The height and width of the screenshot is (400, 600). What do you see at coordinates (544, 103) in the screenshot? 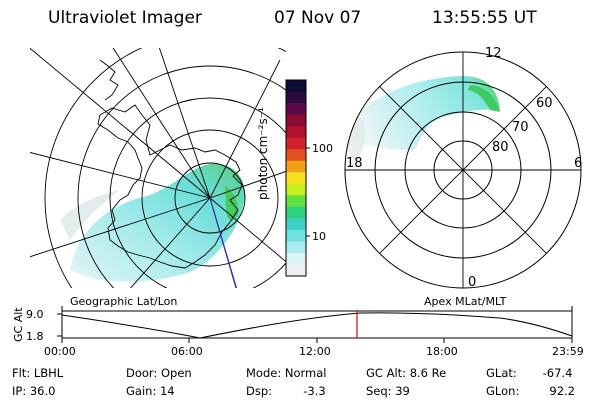
I see `mlat-label-60: 60` at bounding box center [544, 103].